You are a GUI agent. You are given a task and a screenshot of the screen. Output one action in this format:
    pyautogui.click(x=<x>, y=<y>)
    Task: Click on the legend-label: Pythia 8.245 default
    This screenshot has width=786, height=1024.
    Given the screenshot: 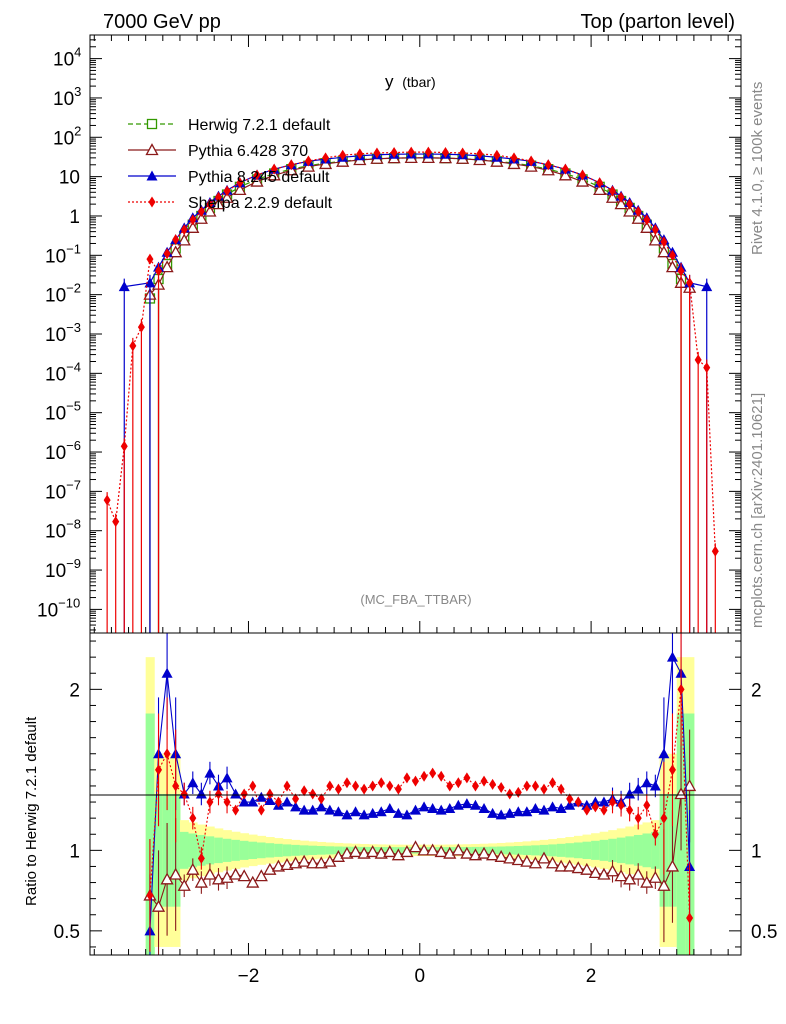 What is the action you would take?
    pyautogui.click(x=259, y=177)
    